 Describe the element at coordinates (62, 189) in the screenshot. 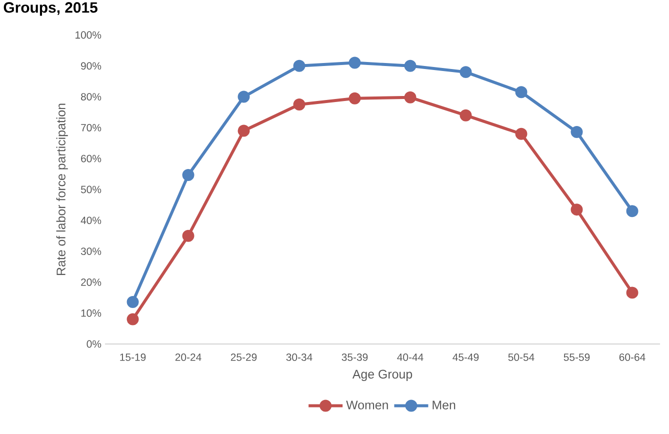

I see `y-axis-title: Rate of labor force participation` at that location.